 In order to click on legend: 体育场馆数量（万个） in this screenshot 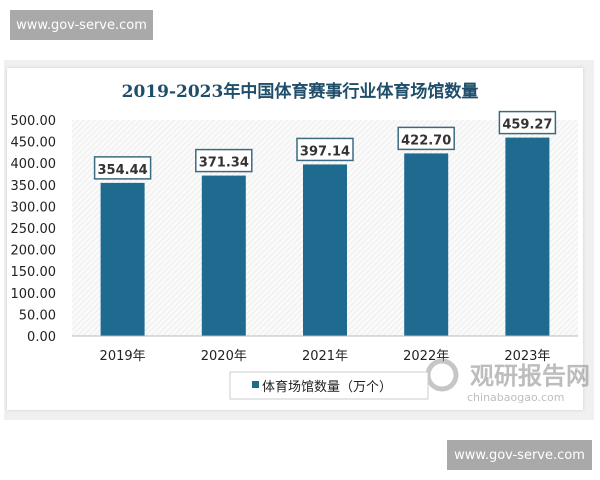, I will do `click(329, 385)`.